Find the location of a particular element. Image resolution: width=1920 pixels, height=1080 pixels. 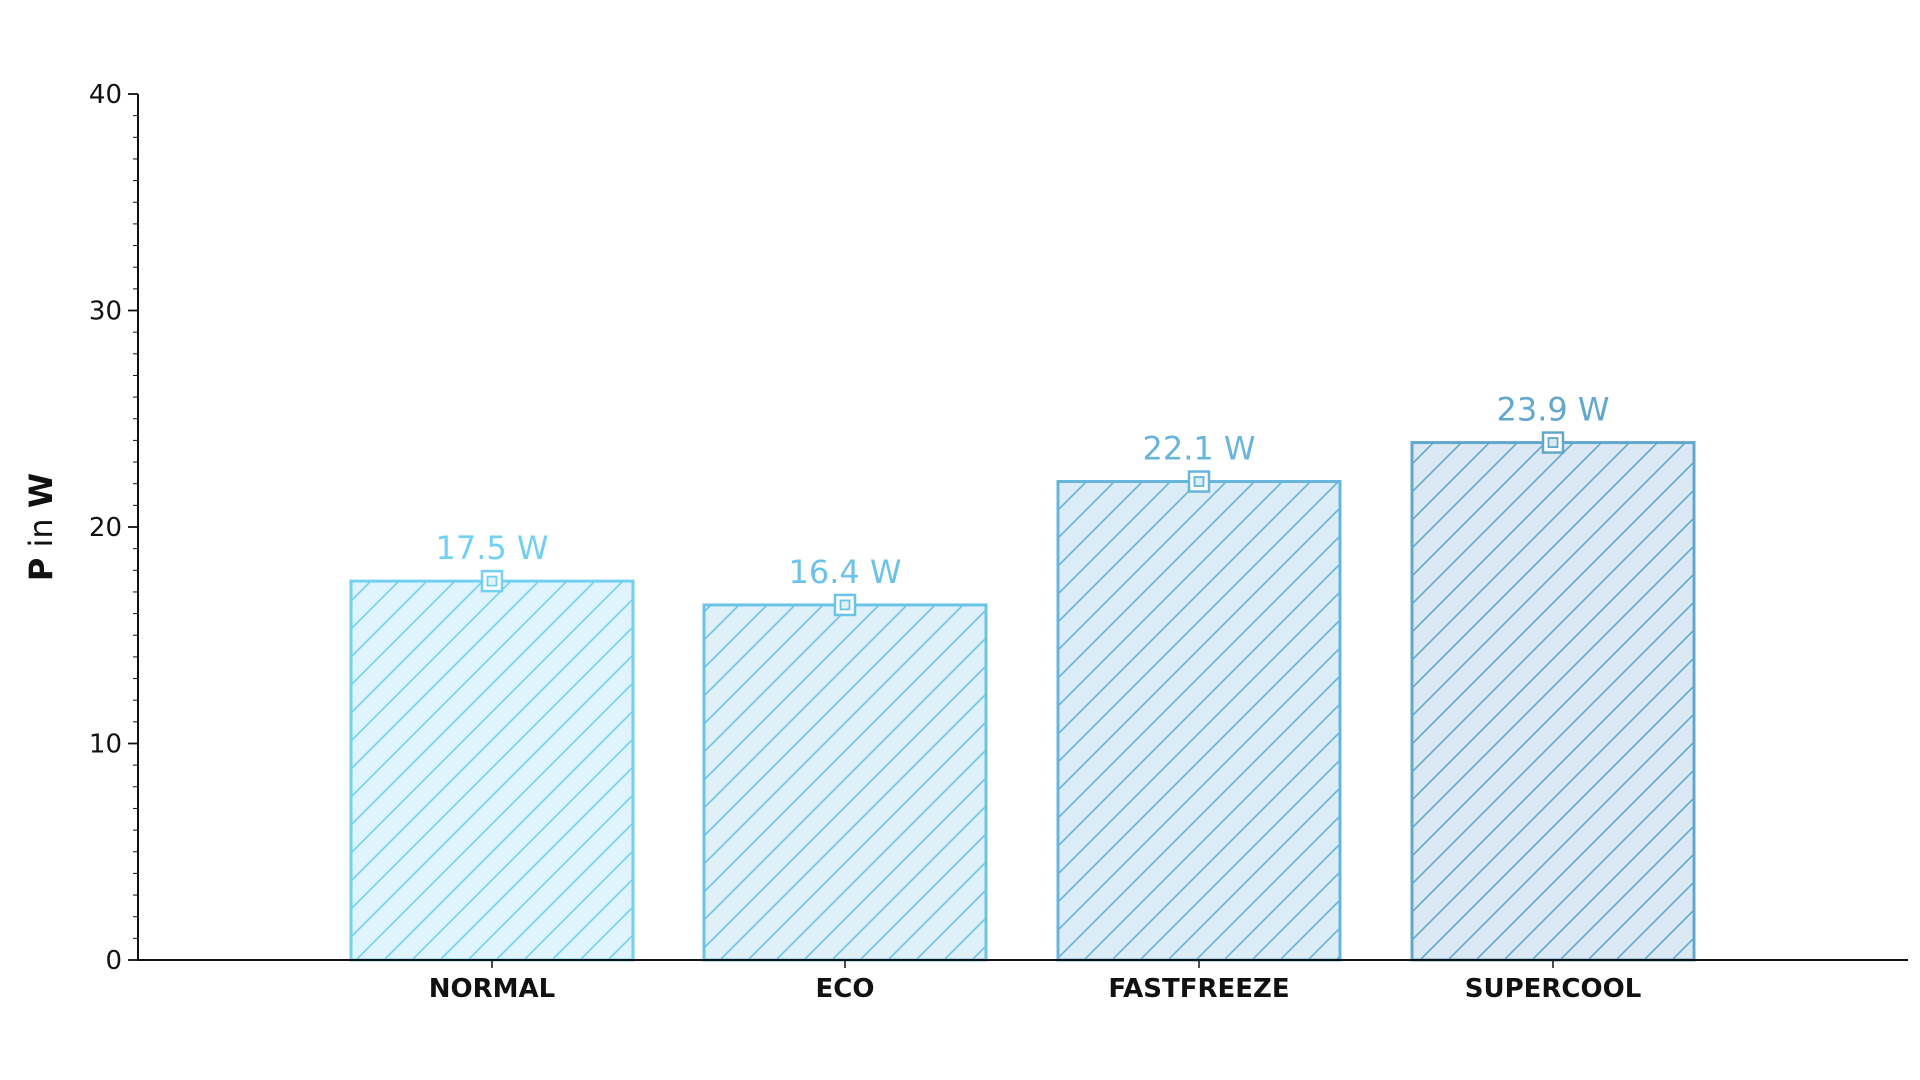

y-axis-label: P in W is located at coordinates (41, 527).